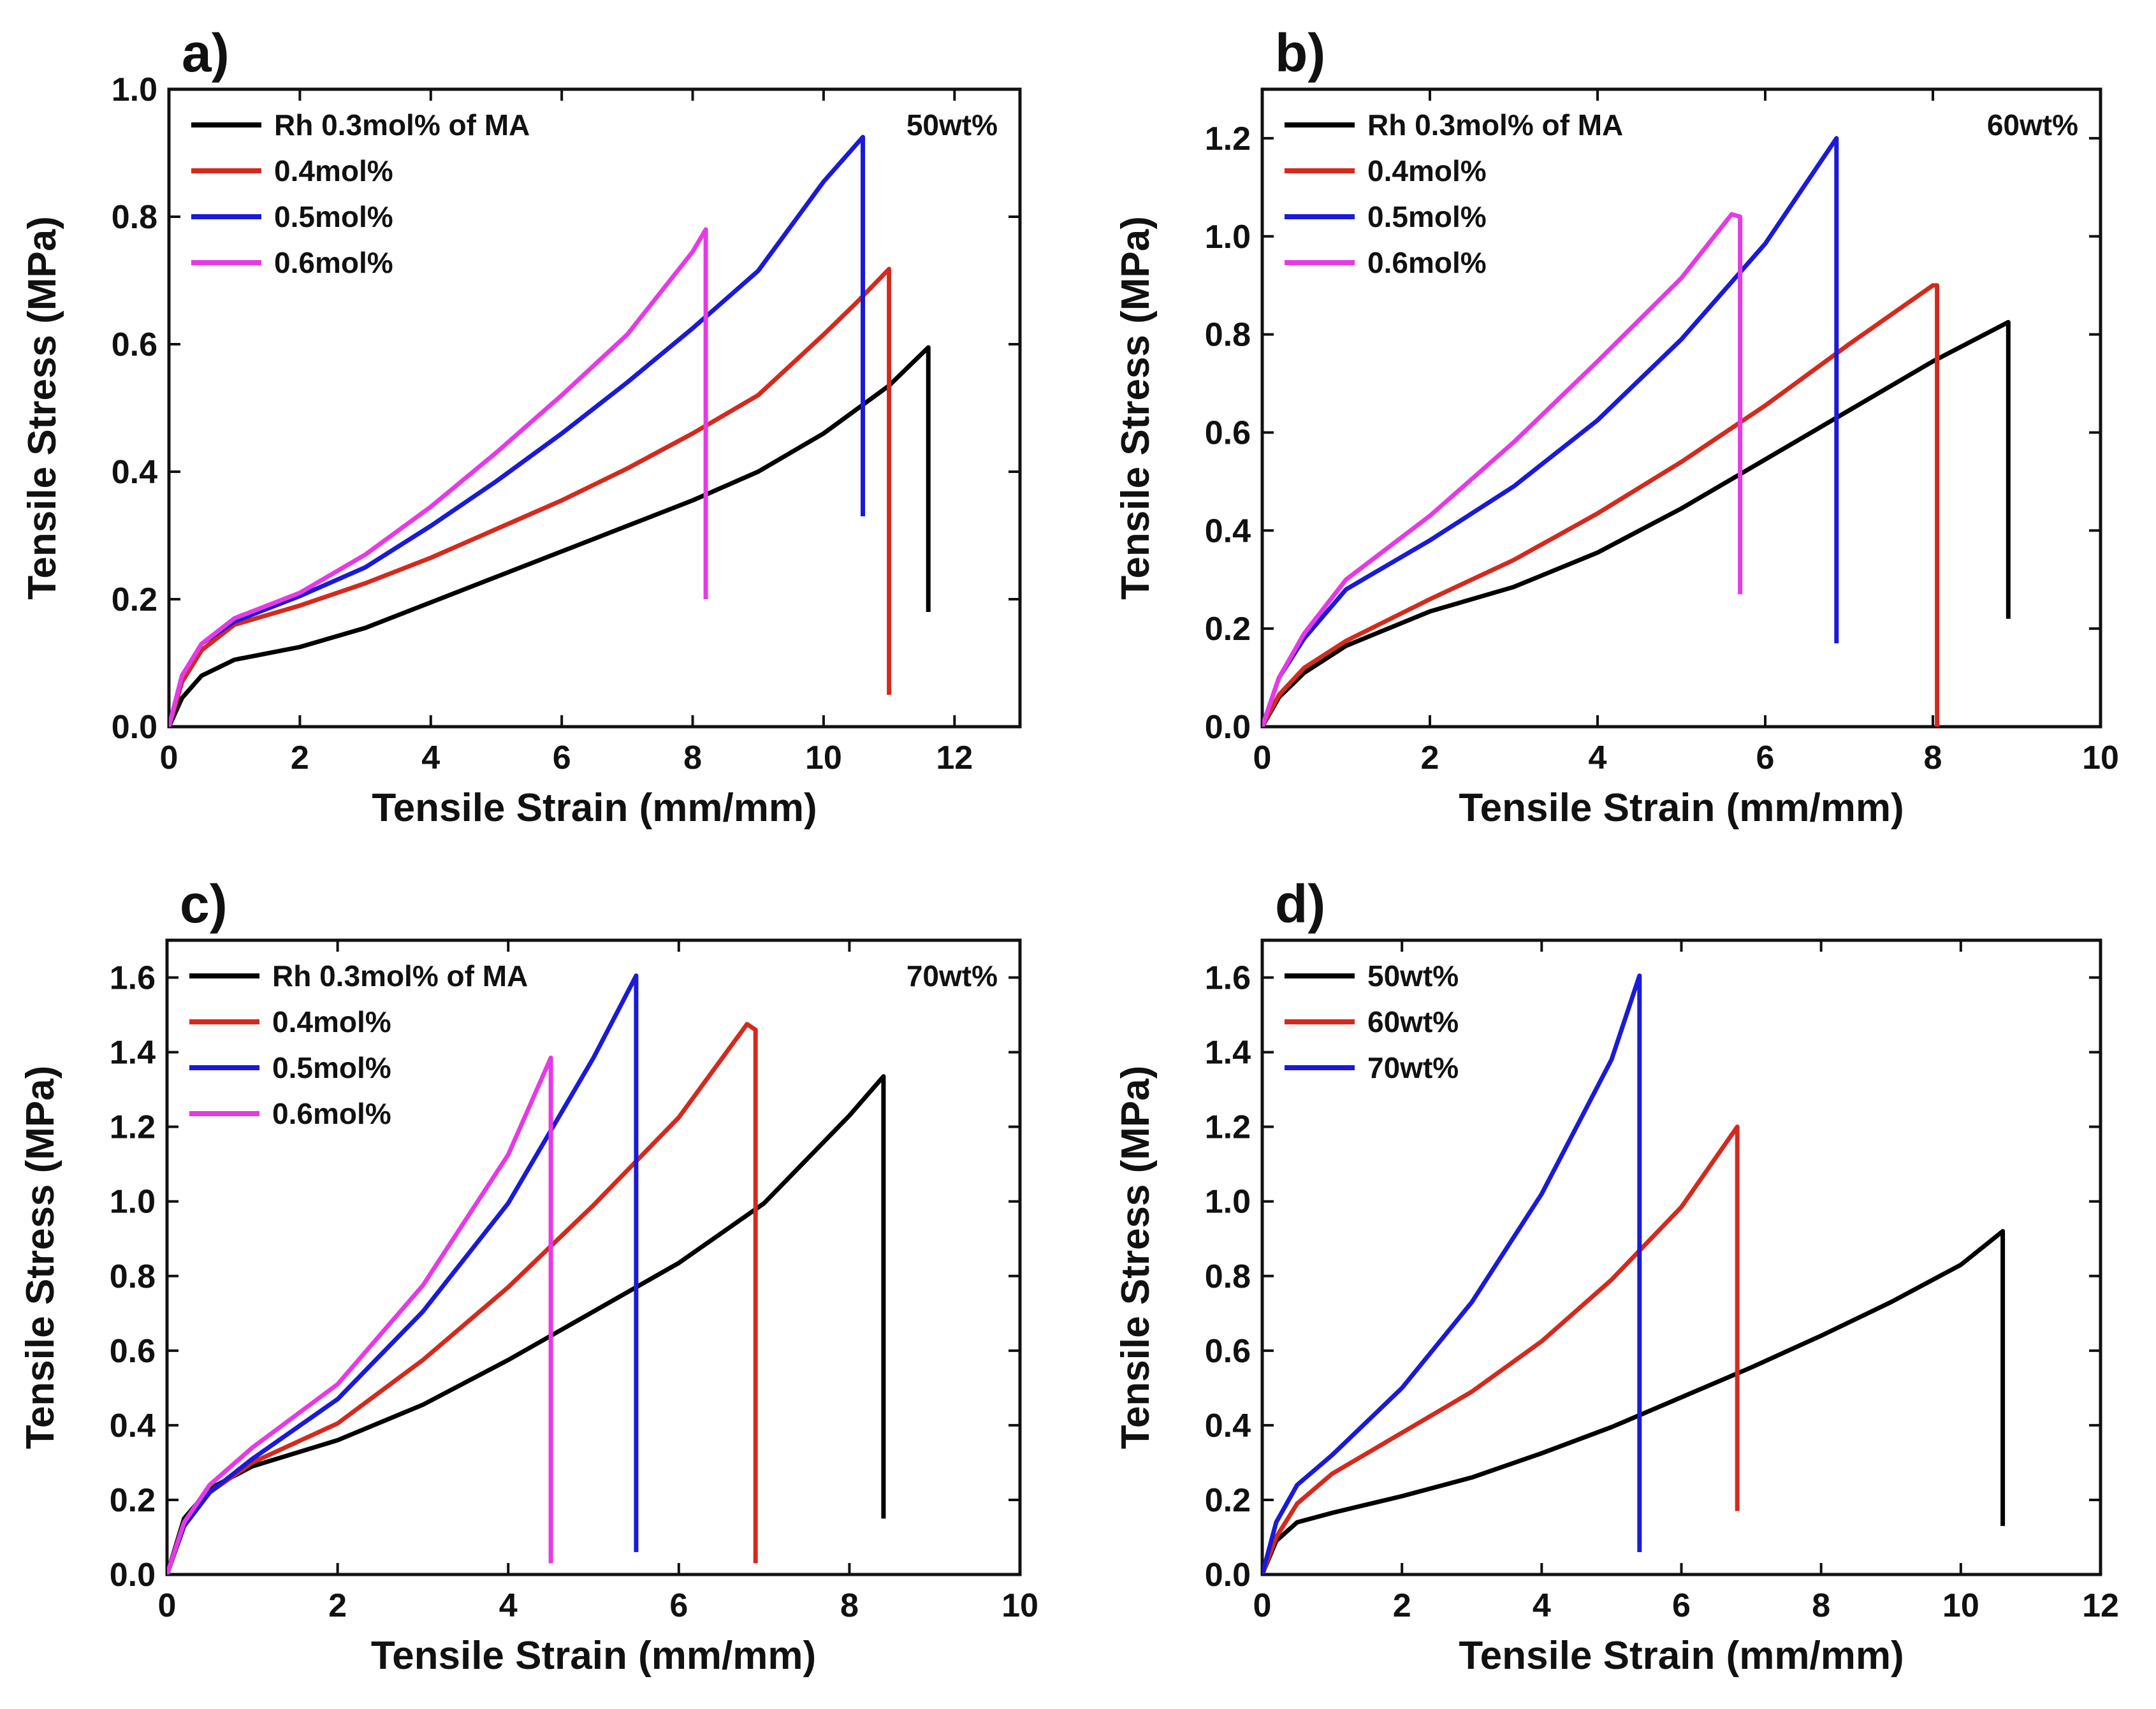 This screenshot has height=1709, width=2156. I want to click on panel-label: a), so click(205, 53).